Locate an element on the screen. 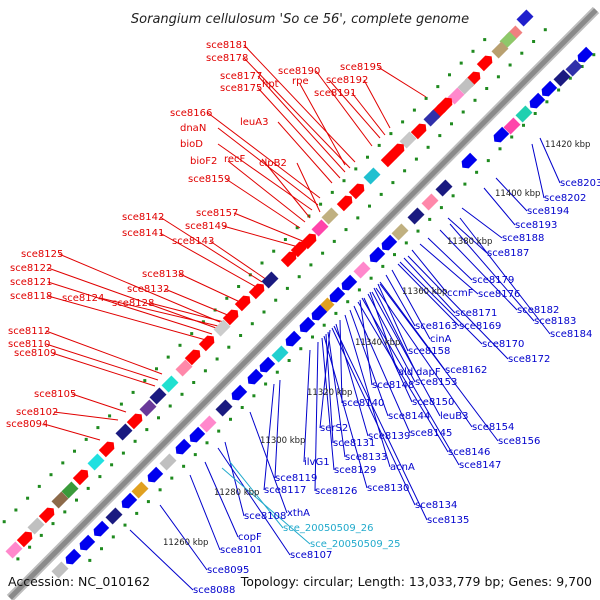 This screenshot has width=600, height=600. upper-gene-label: sce8157 is located at coordinates (217, 213).